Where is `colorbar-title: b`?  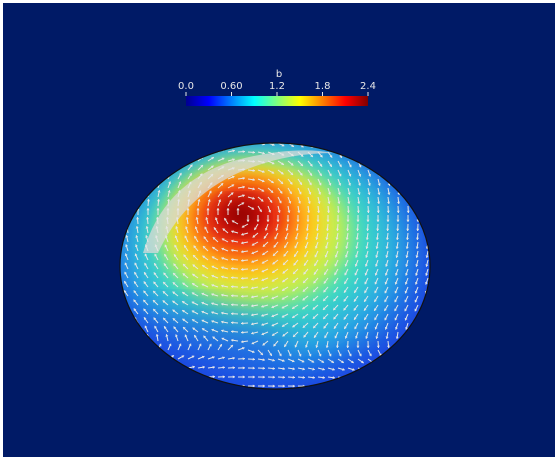 colorbar-title: b is located at coordinates (279, 74).